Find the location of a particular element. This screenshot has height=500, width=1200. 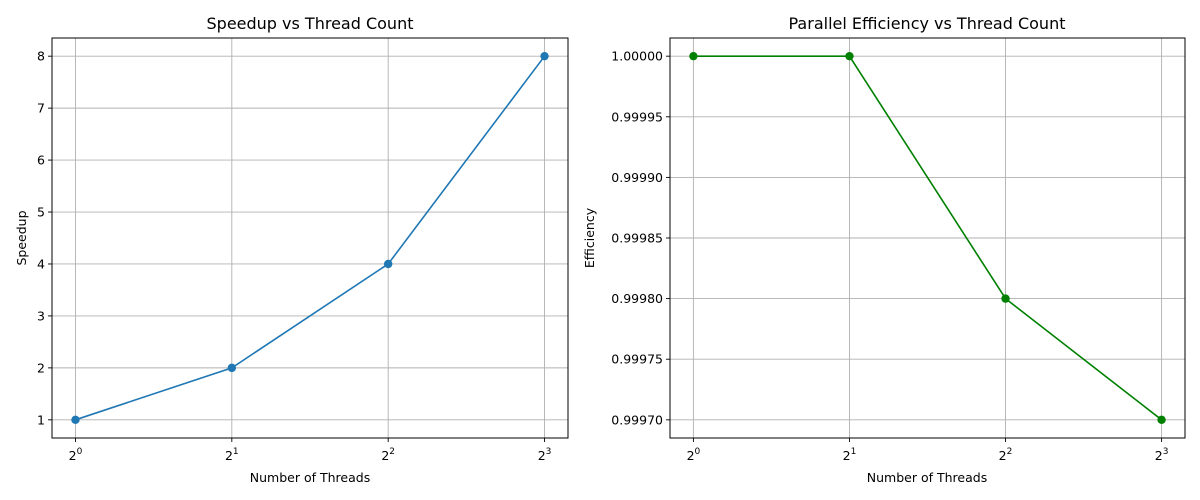

speedup-y-tick-label: 7 is located at coordinates (41, 108).